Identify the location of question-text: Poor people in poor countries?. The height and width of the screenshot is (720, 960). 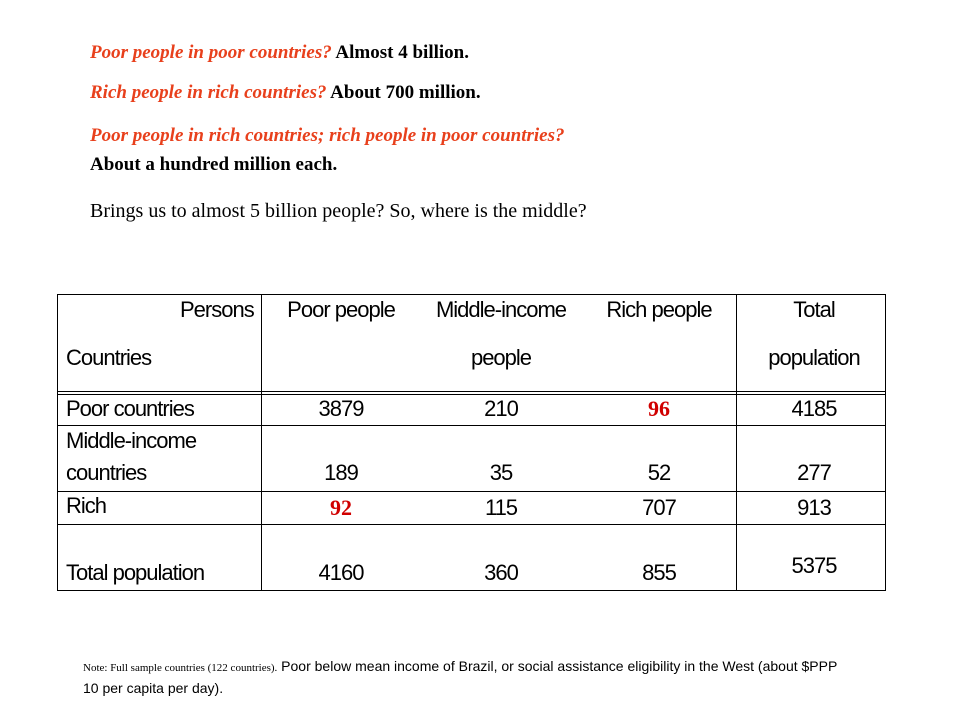
(211, 52).